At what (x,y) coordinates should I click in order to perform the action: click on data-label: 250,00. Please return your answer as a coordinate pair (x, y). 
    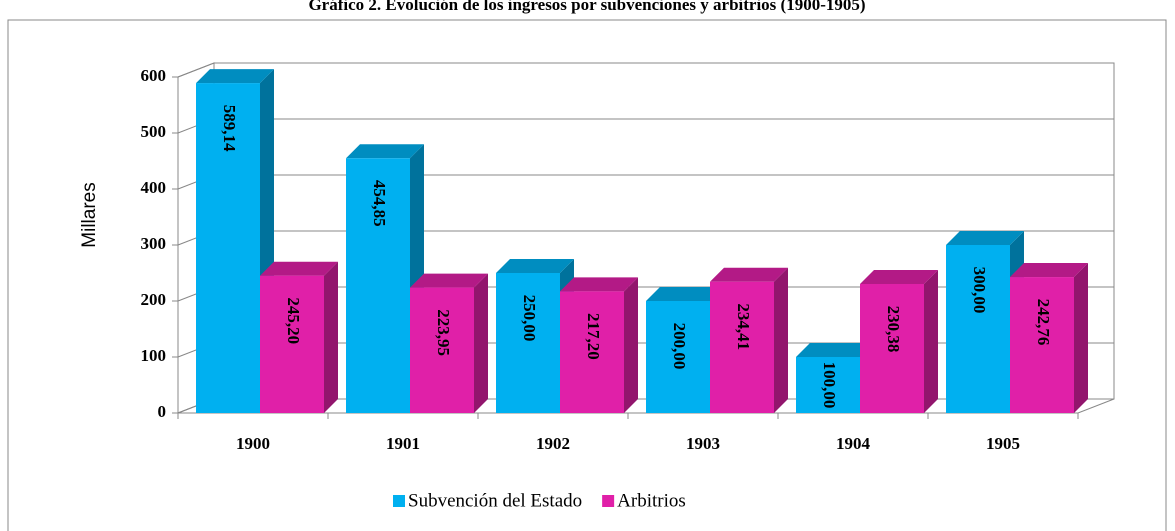
    Looking at the image, I should click on (529, 318).